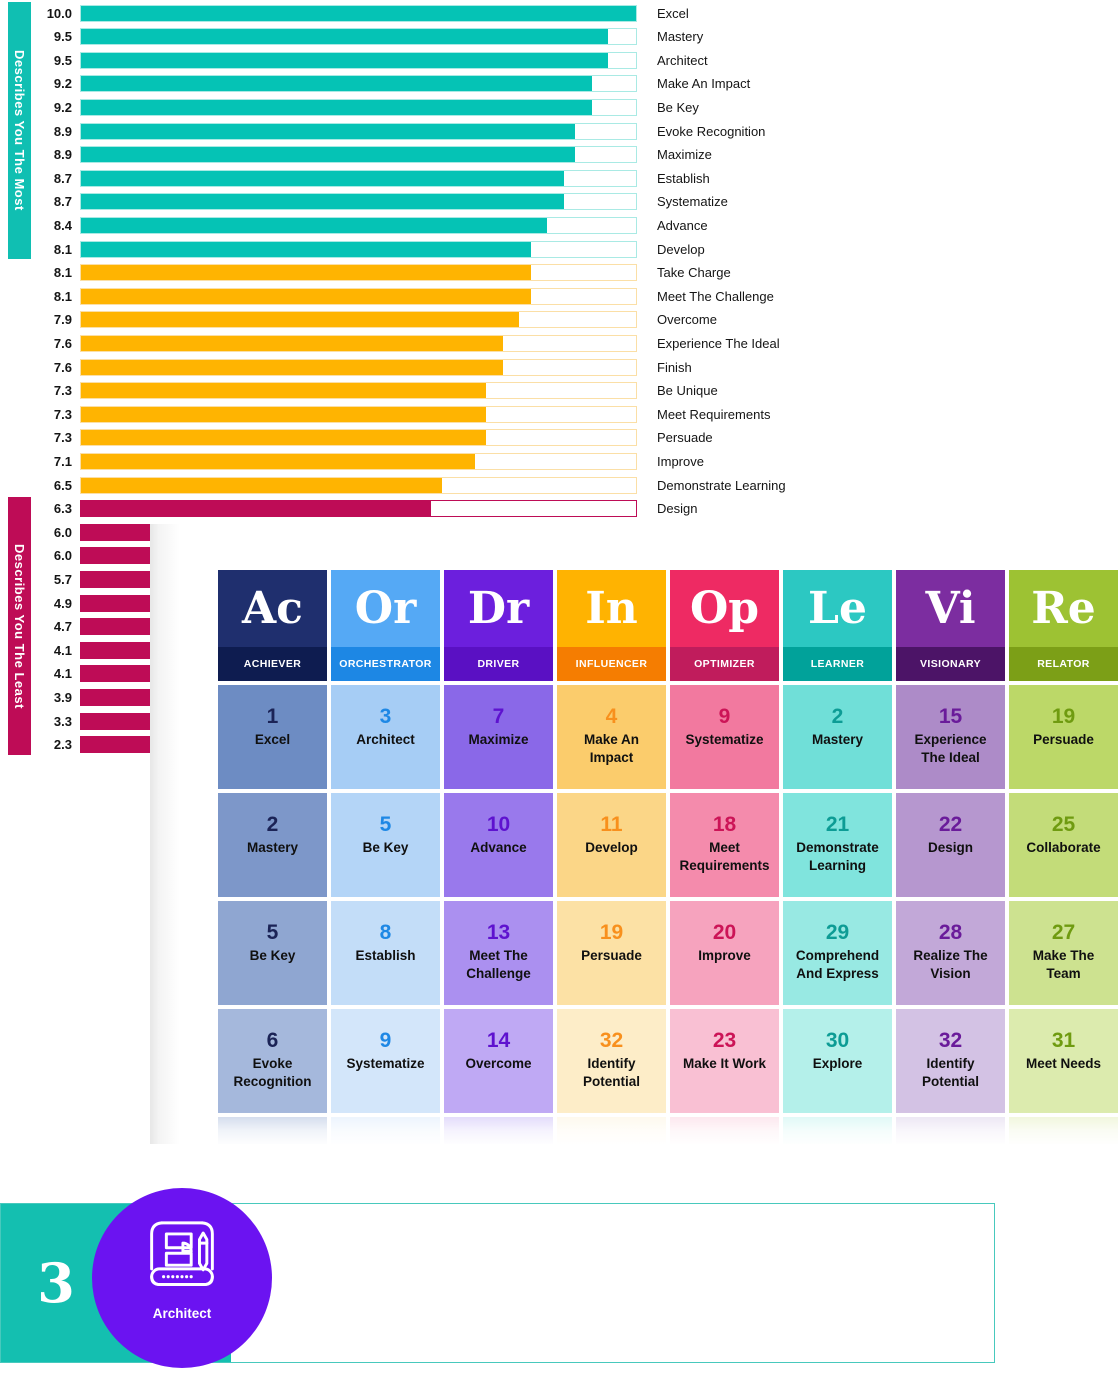 The image size is (1120, 1374). I want to click on rank-cell: 15 Experience The Ideal, so click(950, 737).